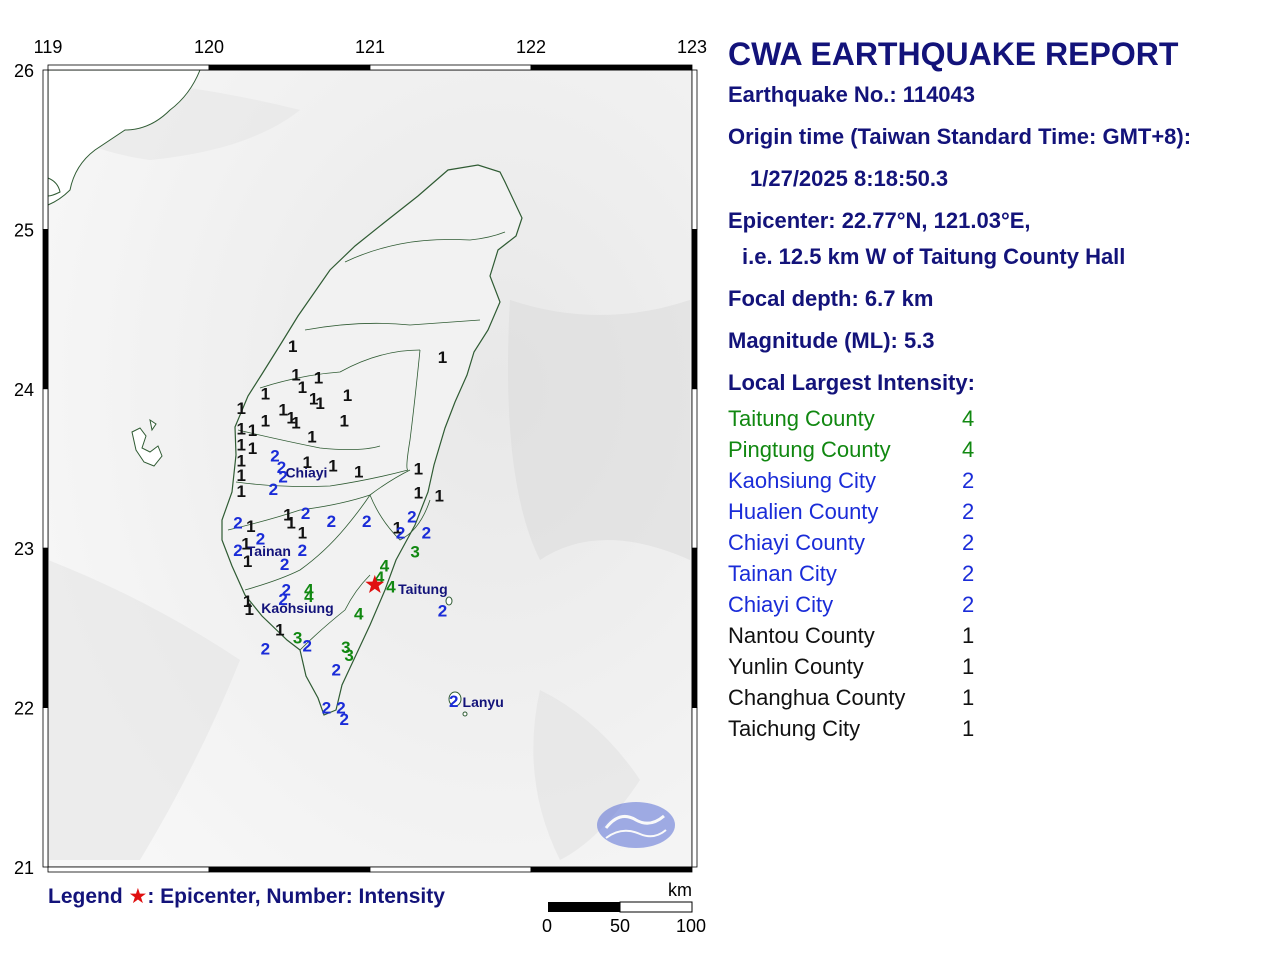  I want to click on latitude-label: 26, so click(24, 71).